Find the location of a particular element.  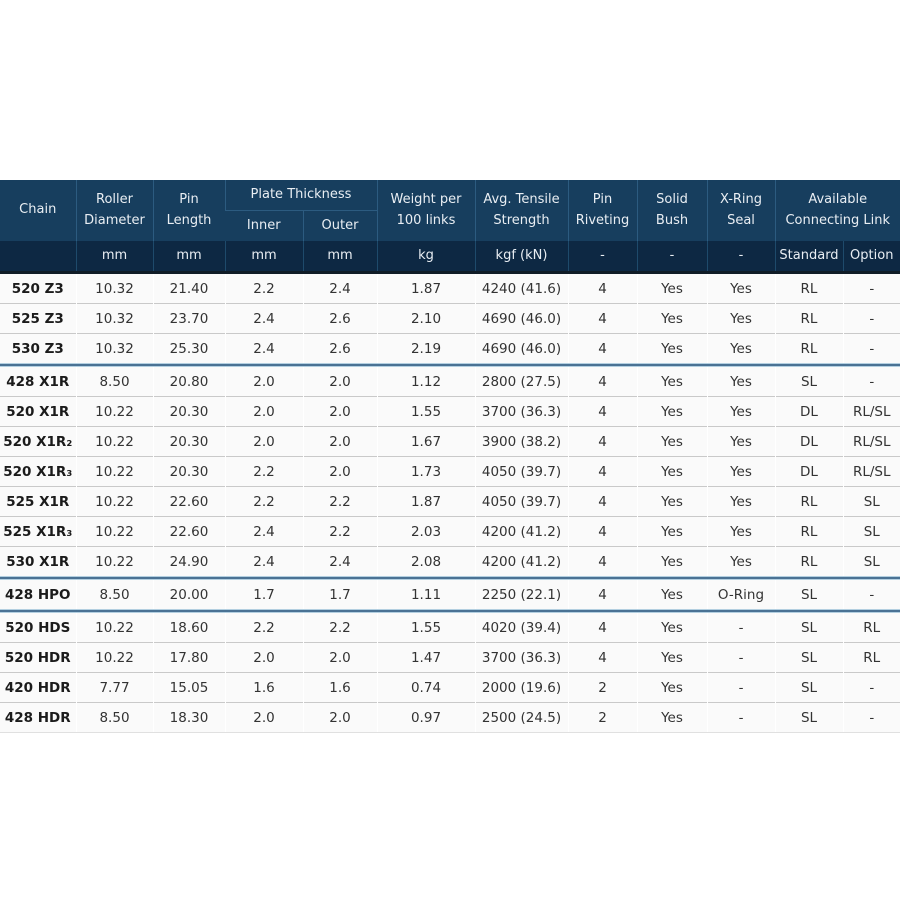

cell-chain: 520 X1R₂ is located at coordinates (38, 441).